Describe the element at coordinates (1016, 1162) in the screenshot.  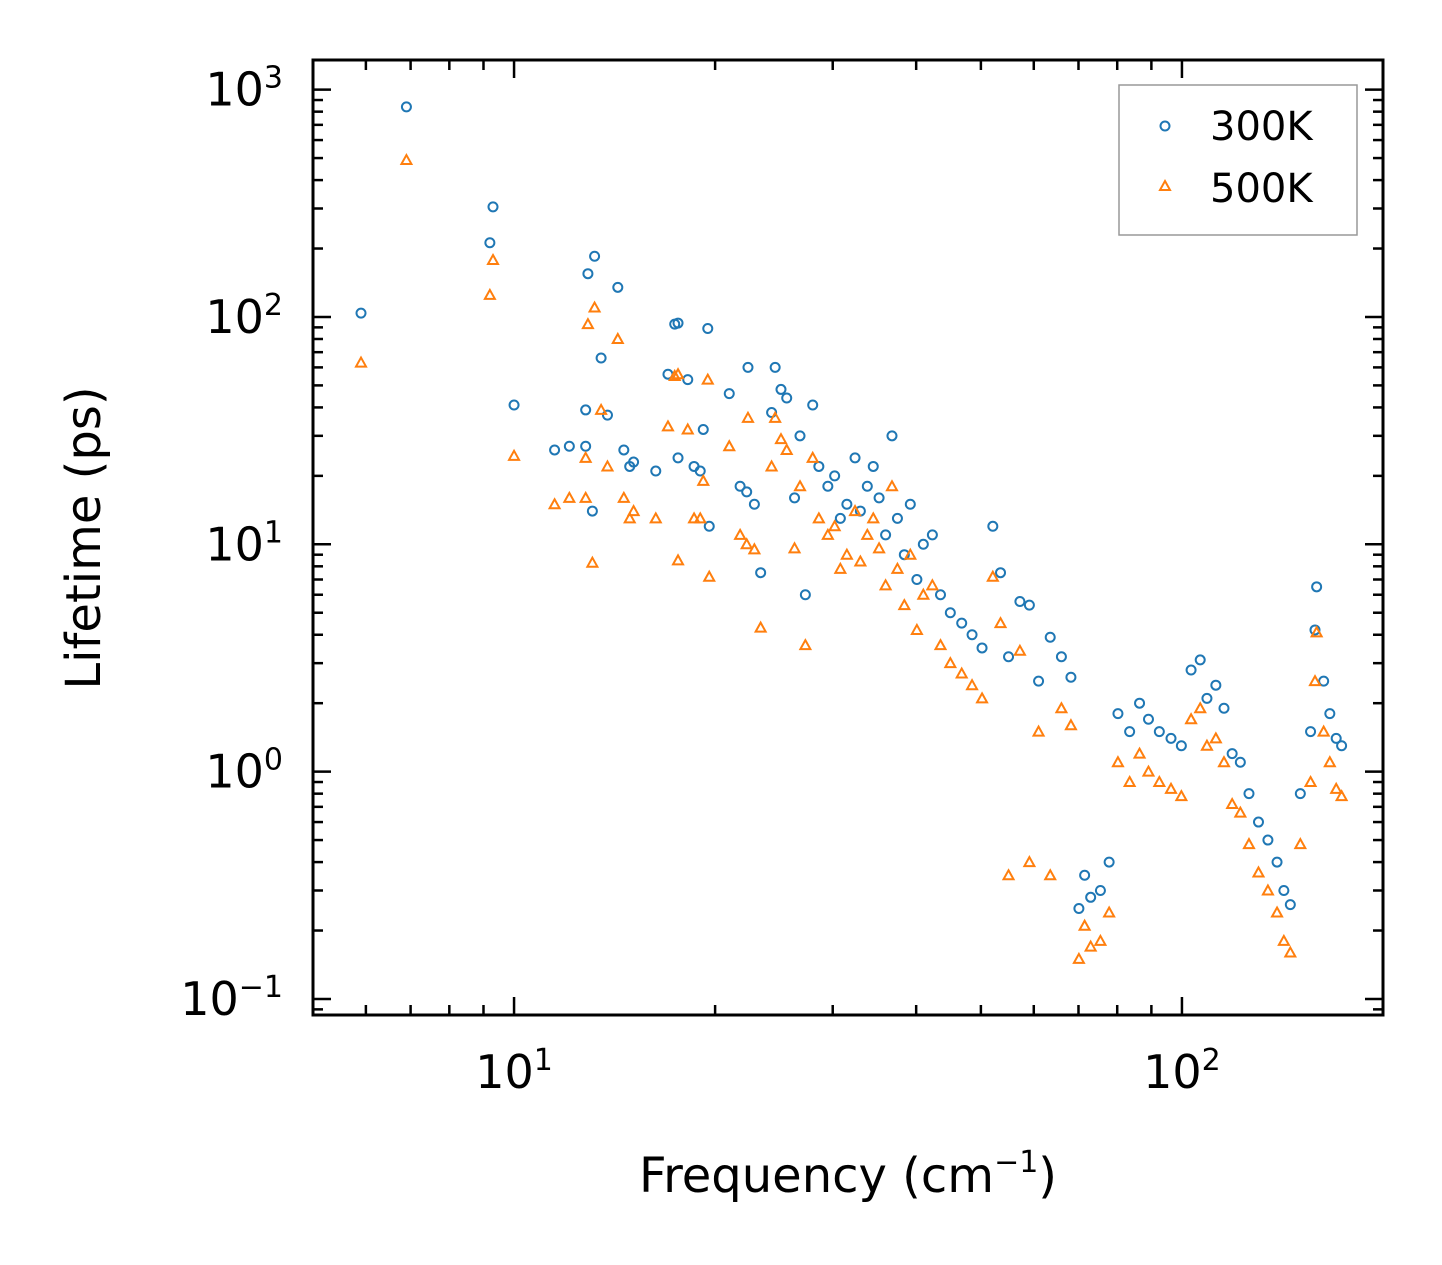
I see `x-axis-label-superscript: −1` at that location.